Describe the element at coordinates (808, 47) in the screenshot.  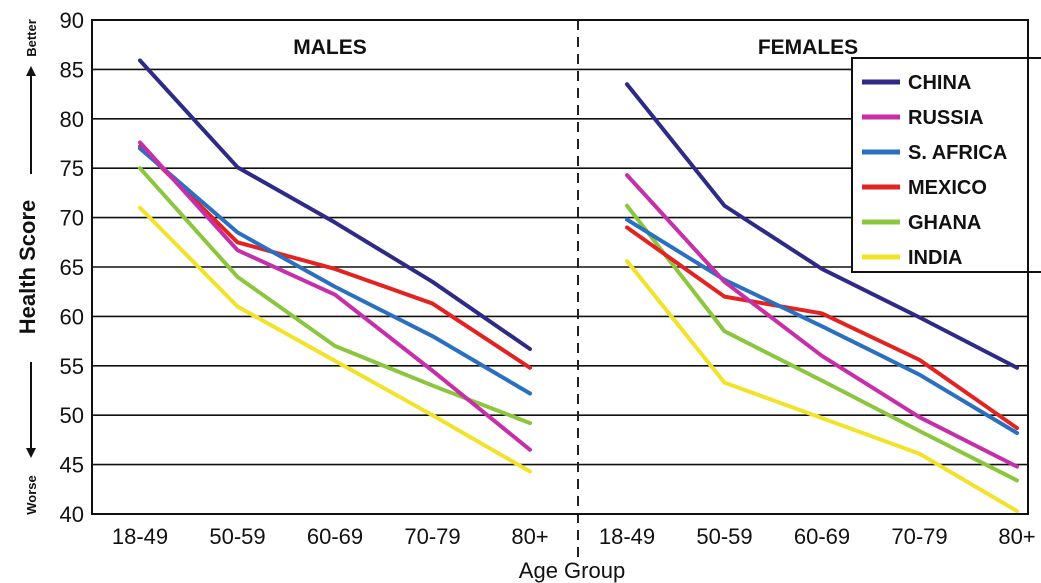
I see `panel-title-females: FEMALES` at that location.